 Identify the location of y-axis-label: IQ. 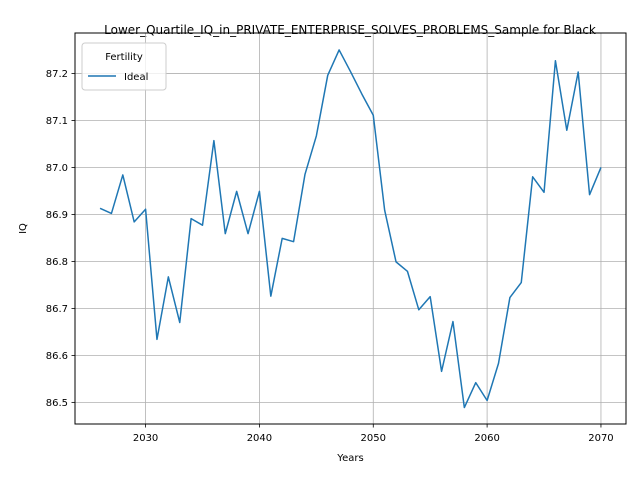
(23, 228).